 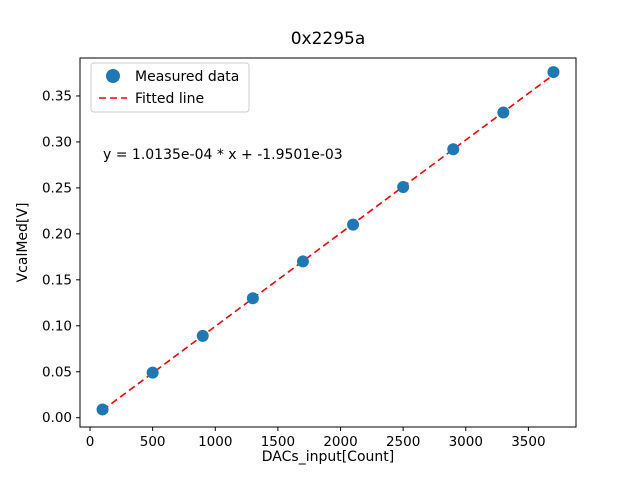 What do you see at coordinates (57, 96) in the screenshot?
I see `y-tick-label: 0.35` at bounding box center [57, 96].